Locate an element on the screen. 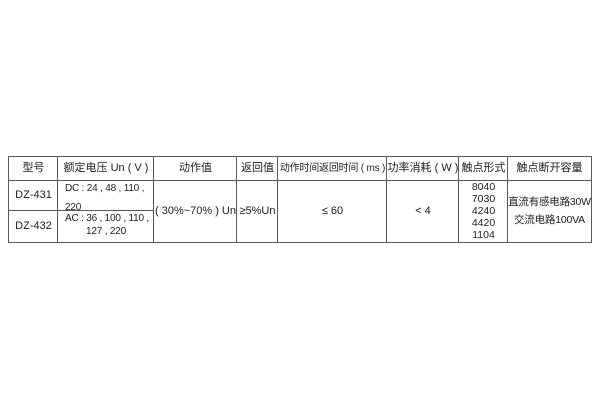 The image size is (600, 400). contact-form-cell: 8040 7030 4240 4420 1104 is located at coordinates (483, 211).